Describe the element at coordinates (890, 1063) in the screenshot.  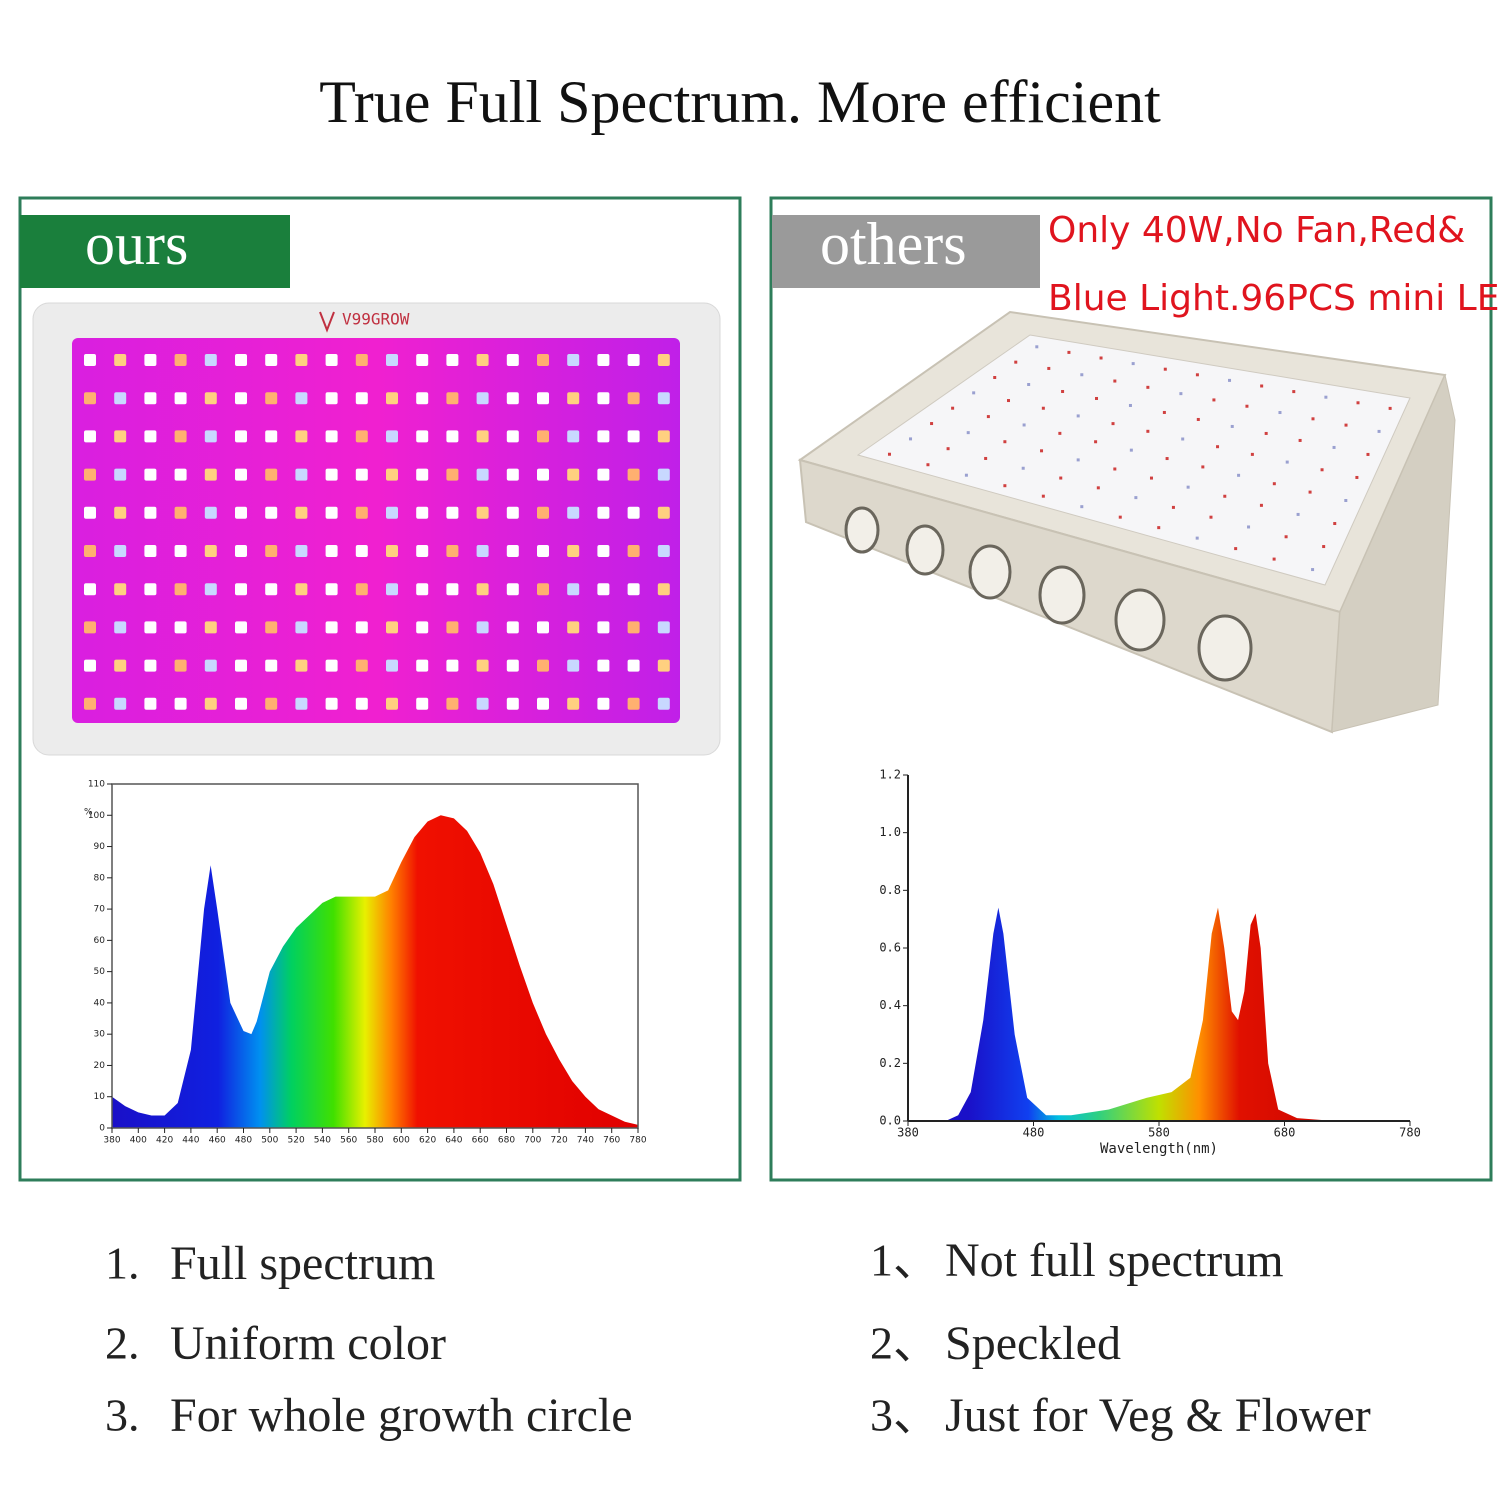
I see `y-tick-label: 0.2` at that location.